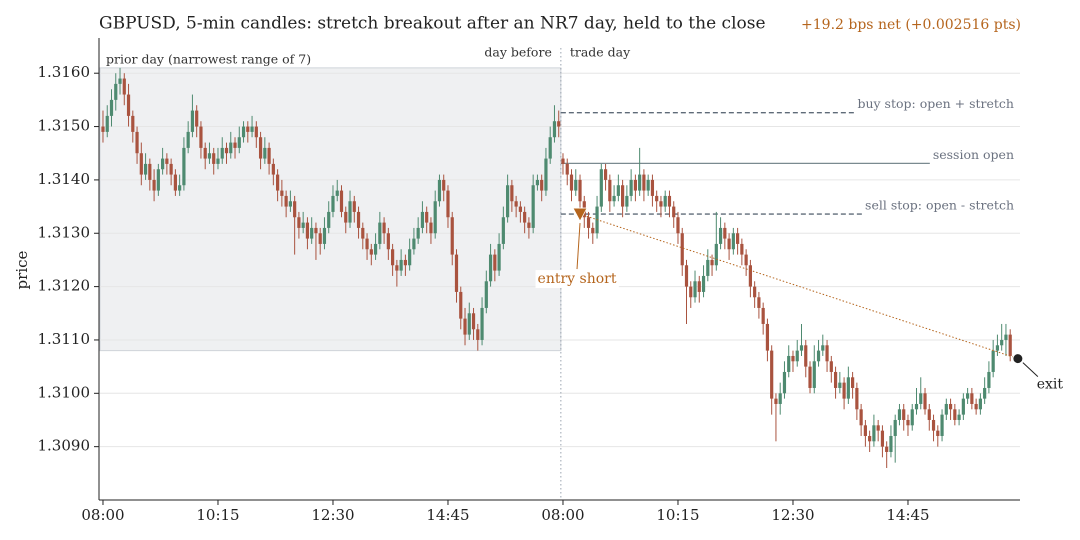 This screenshot has height=540, width=1080. I want to click on y-tick-label: 1.3160, so click(64, 72).